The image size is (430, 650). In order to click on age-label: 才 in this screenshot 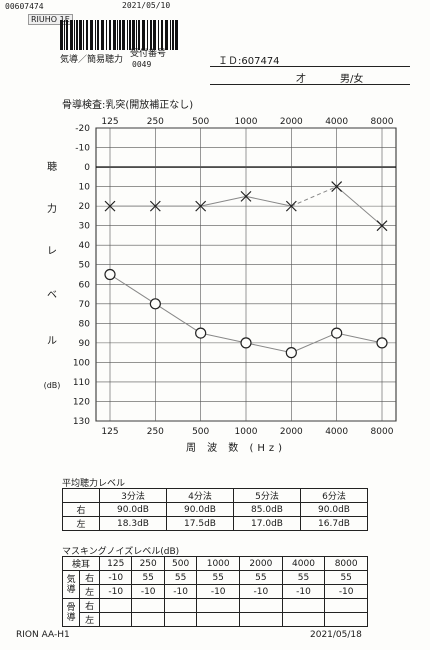, I will do `click(301, 79)`.